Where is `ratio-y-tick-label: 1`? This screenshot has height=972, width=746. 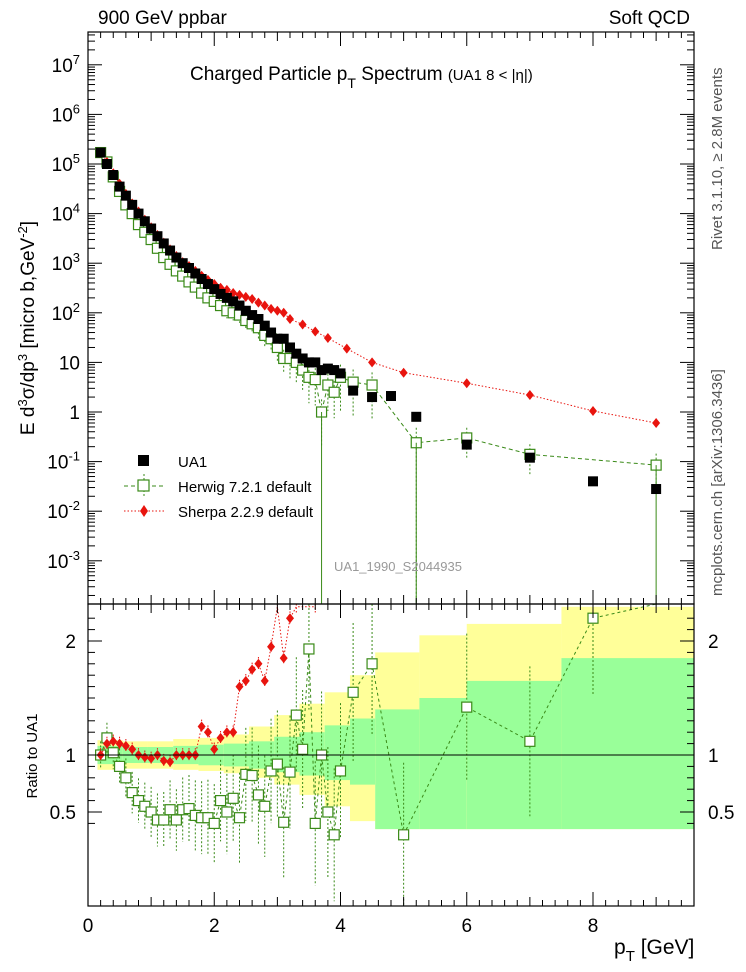 ratio-y-tick-label: 1 is located at coordinates (70, 756).